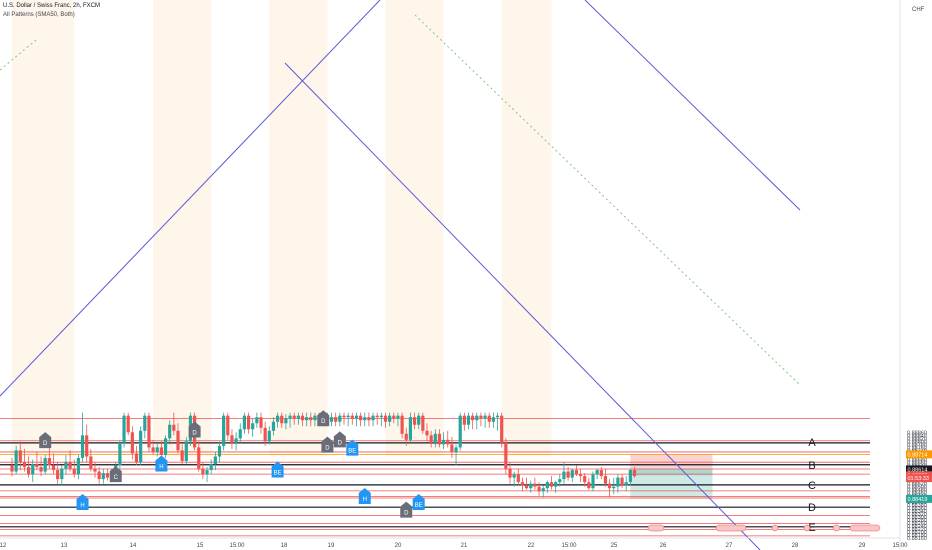 The height and width of the screenshot is (550, 932). I want to click on price-tick-label: 0.88280, so click(917, 521).